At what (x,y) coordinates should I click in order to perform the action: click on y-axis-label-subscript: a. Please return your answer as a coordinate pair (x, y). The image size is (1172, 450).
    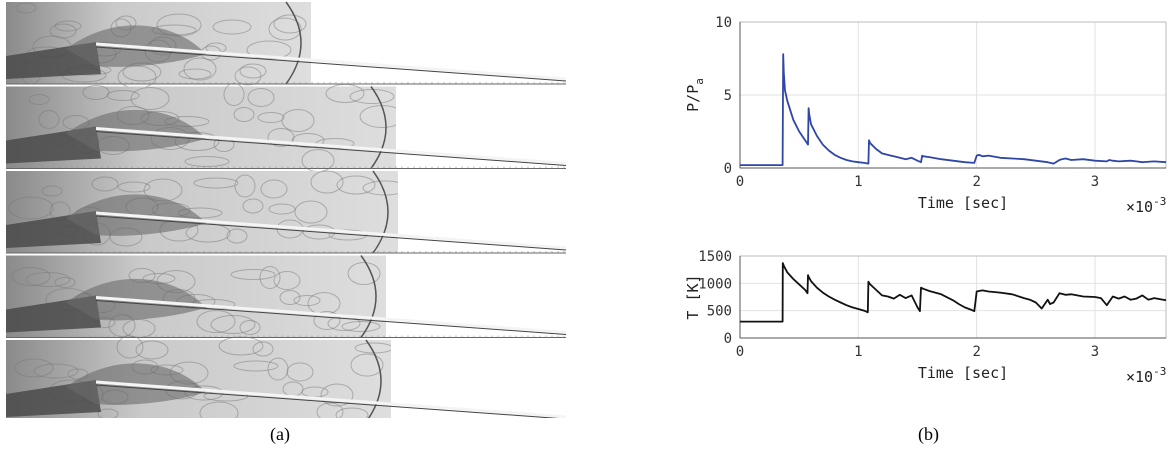
    Looking at the image, I should click on (699, 81).